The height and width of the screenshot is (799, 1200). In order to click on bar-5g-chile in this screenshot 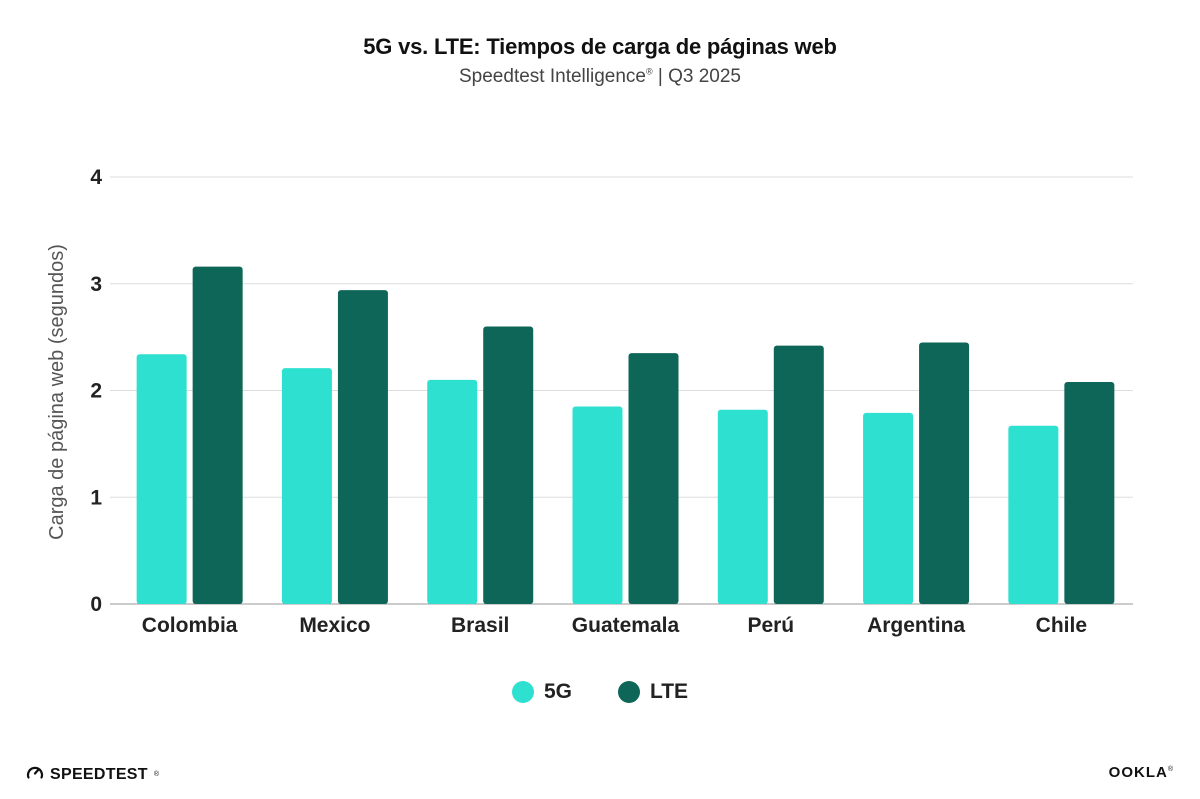, I will do `click(1033, 514)`.